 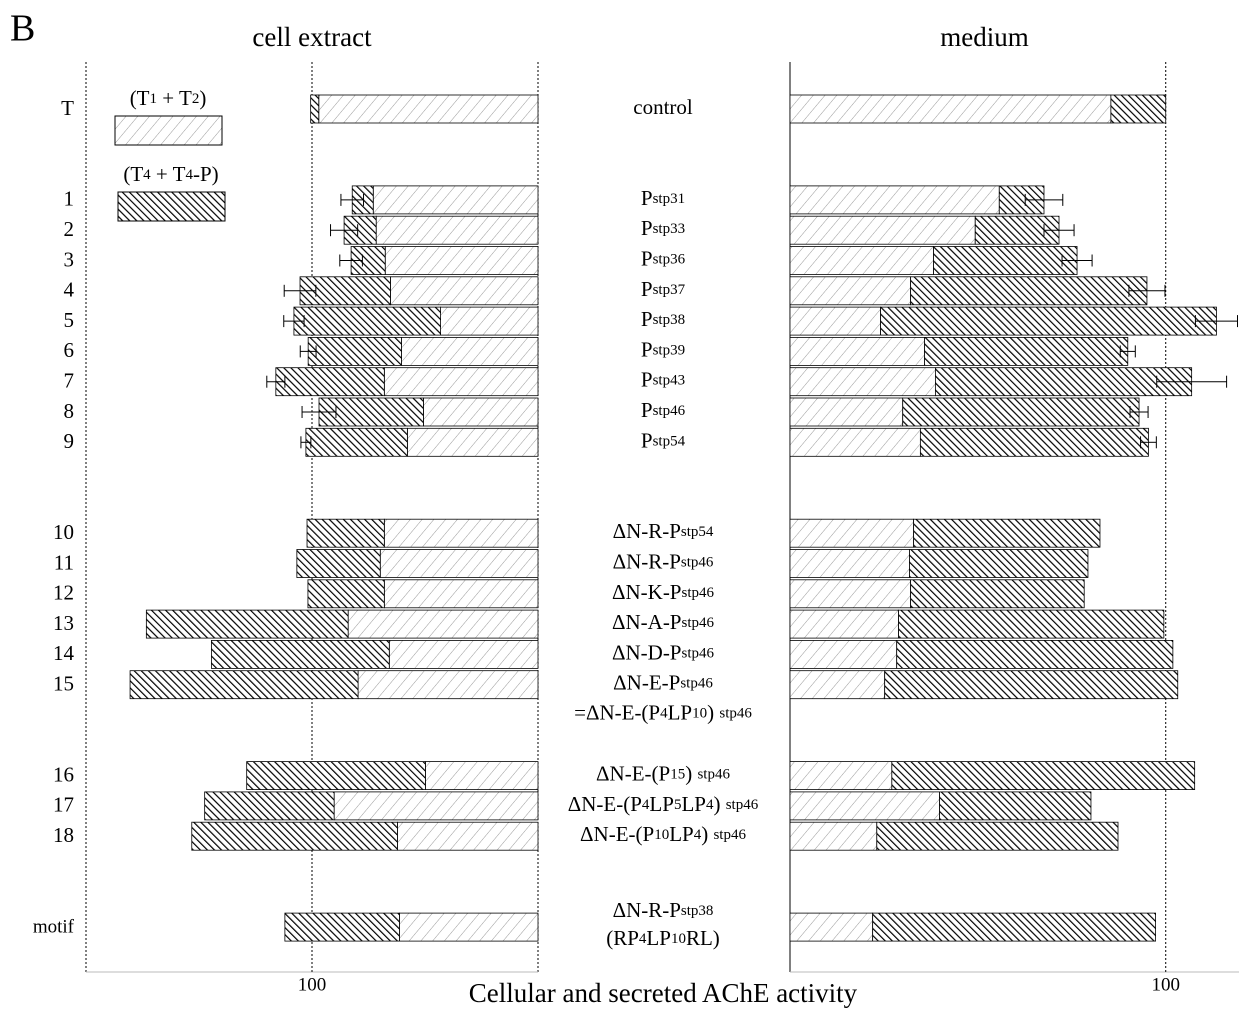 What do you see at coordinates (697, 533) in the screenshot?
I see `construct-label-part: stp54` at bounding box center [697, 533].